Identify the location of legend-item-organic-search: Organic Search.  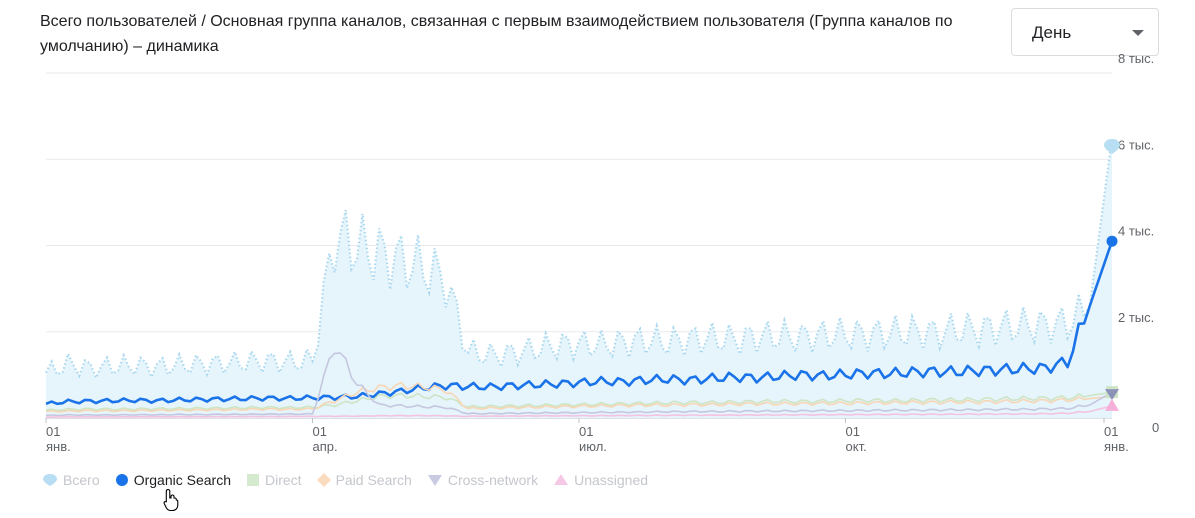
(173, 480).